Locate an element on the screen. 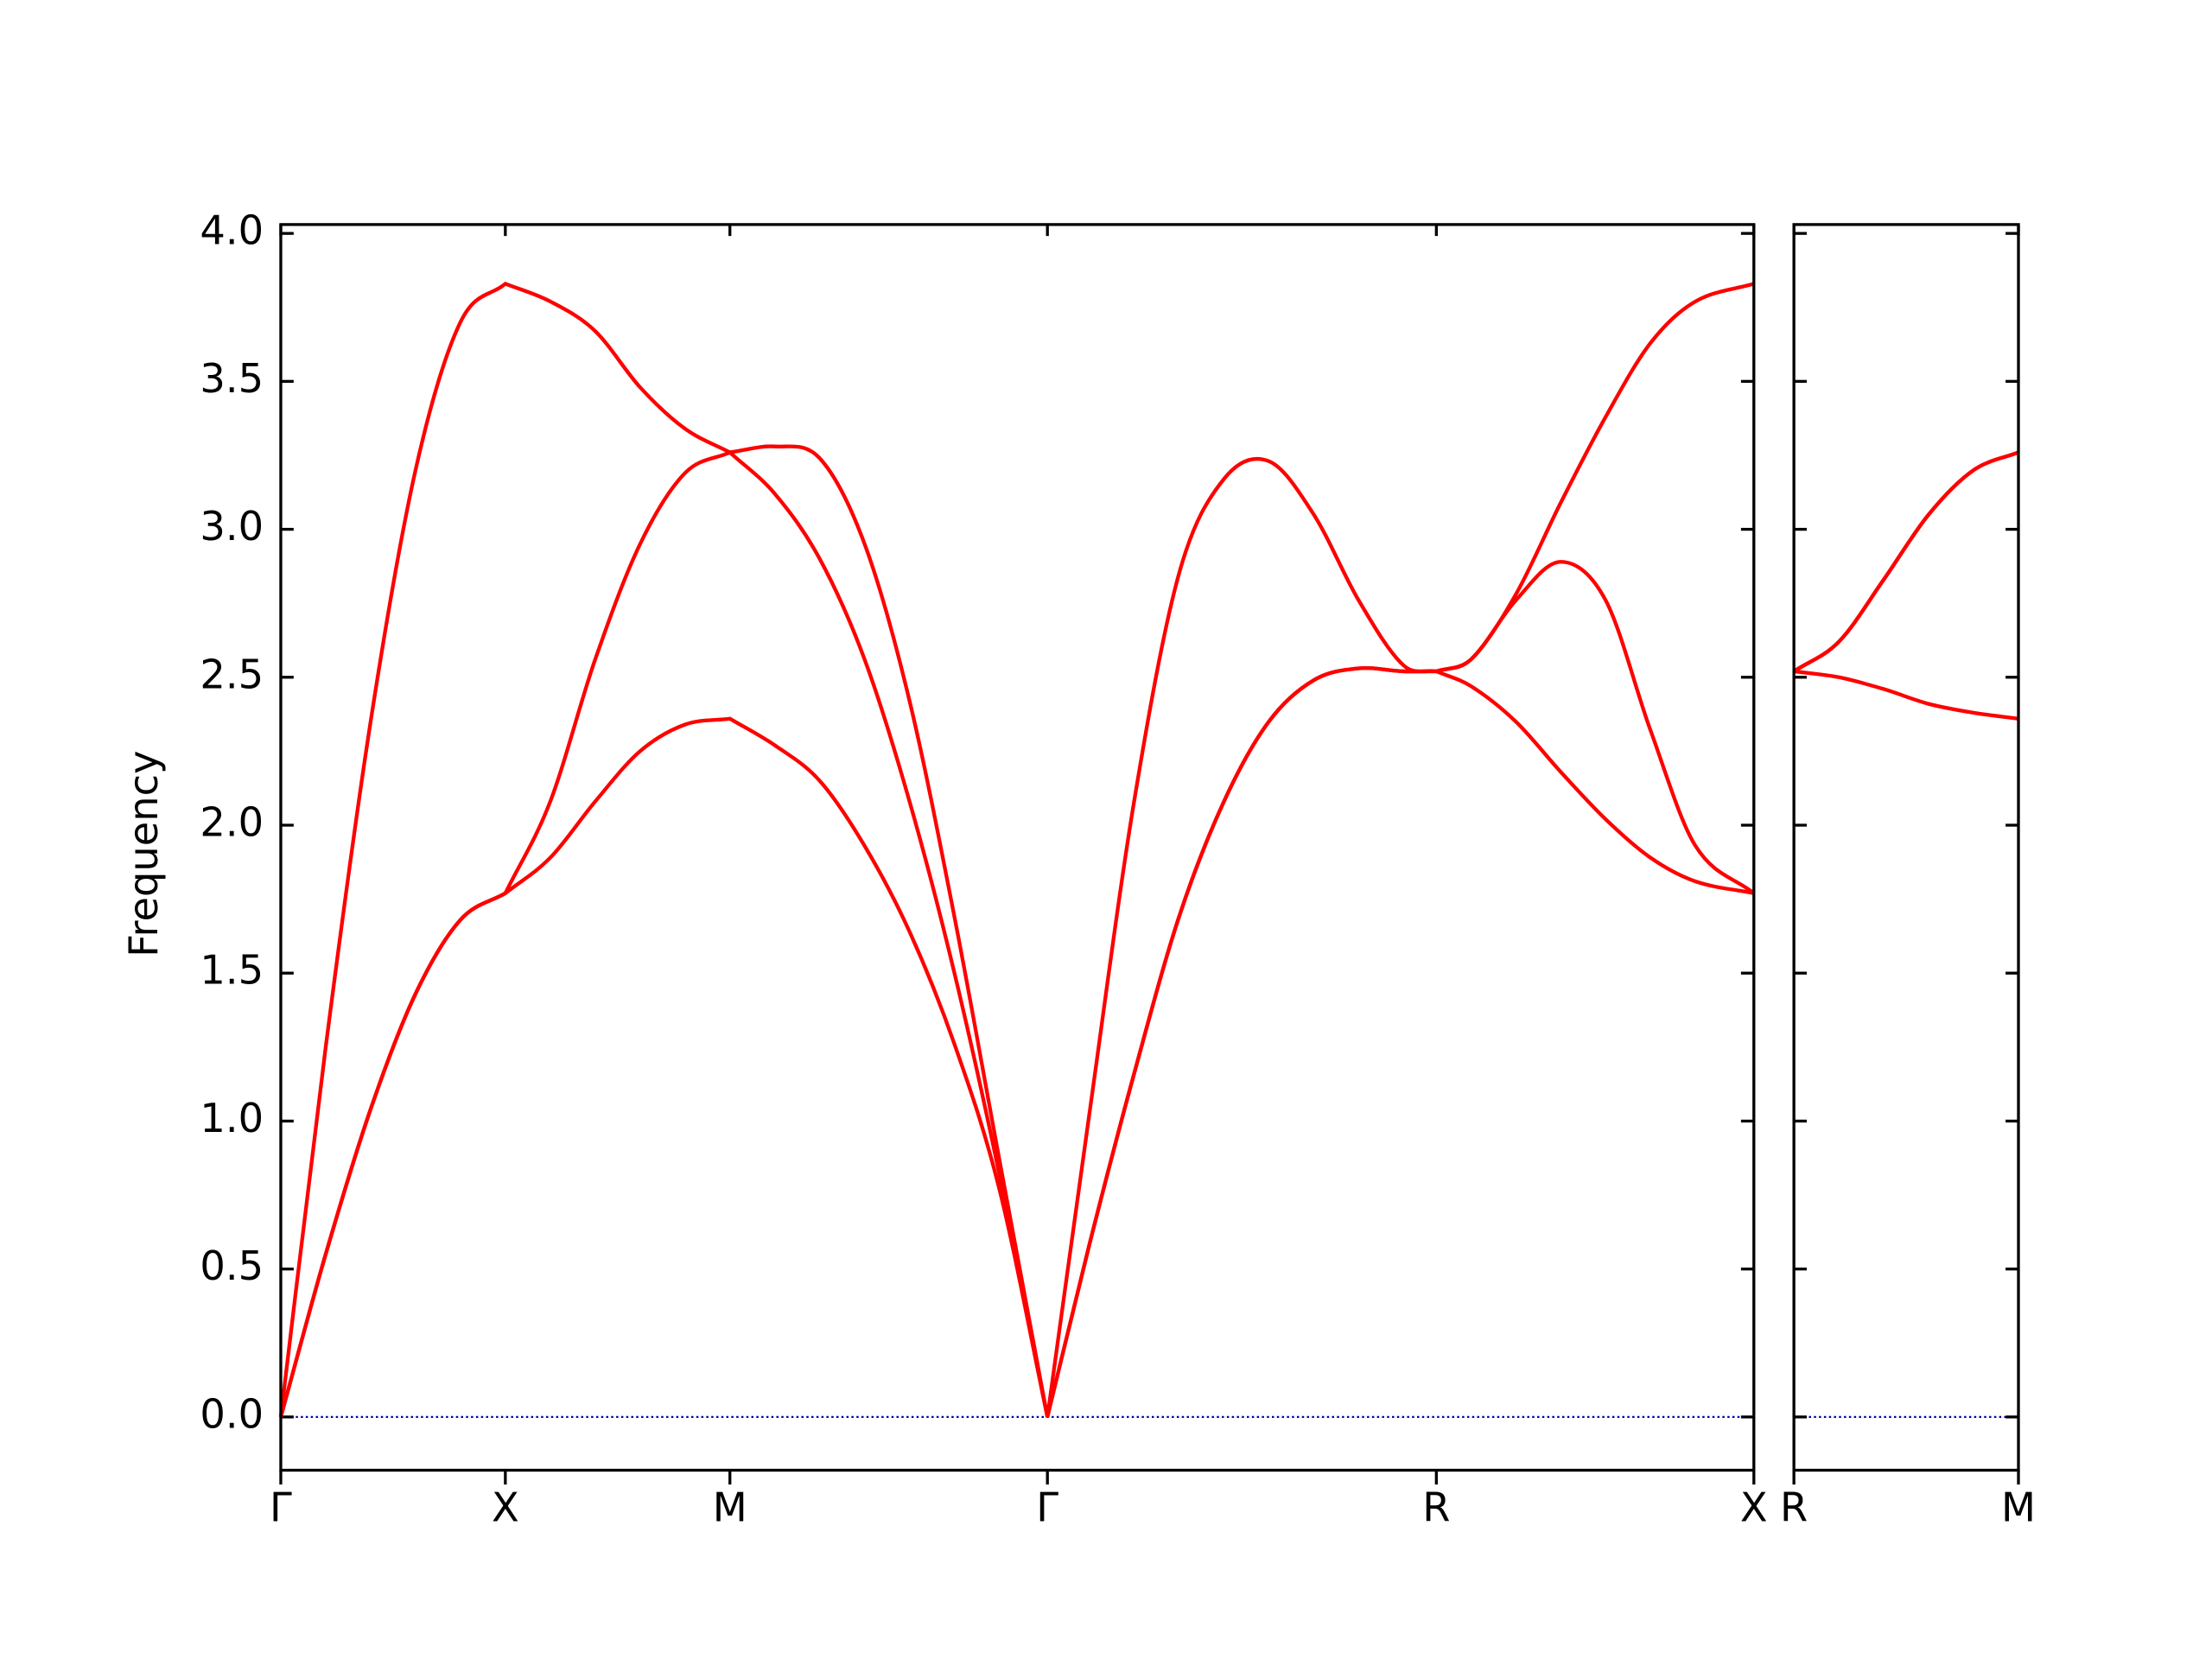 The image size is (2212, 1659). y-tick-label: 3.0 is located at coordinates (232, 526).